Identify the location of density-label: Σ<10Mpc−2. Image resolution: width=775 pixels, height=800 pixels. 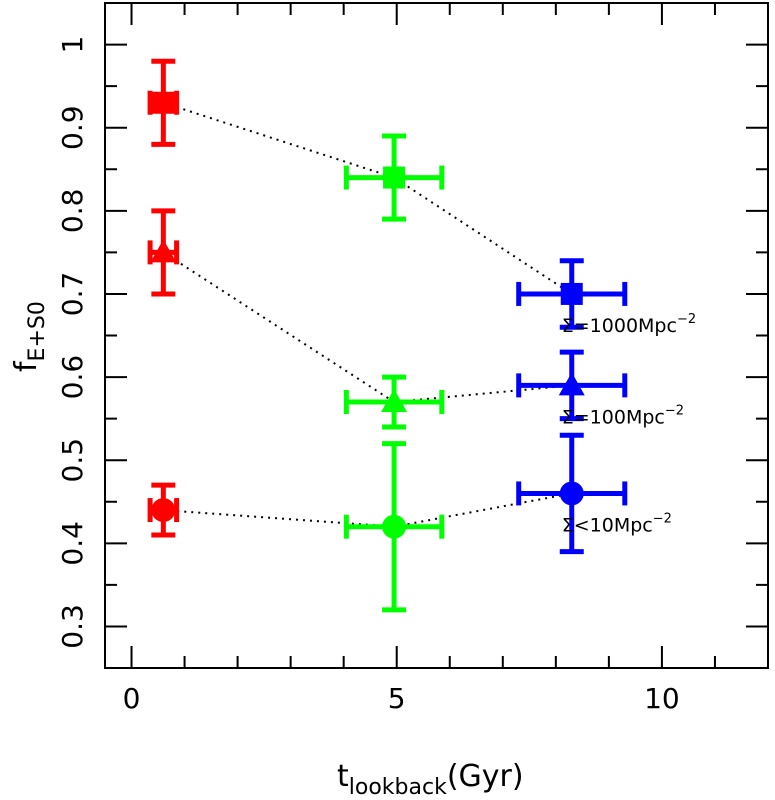
(617, 523).